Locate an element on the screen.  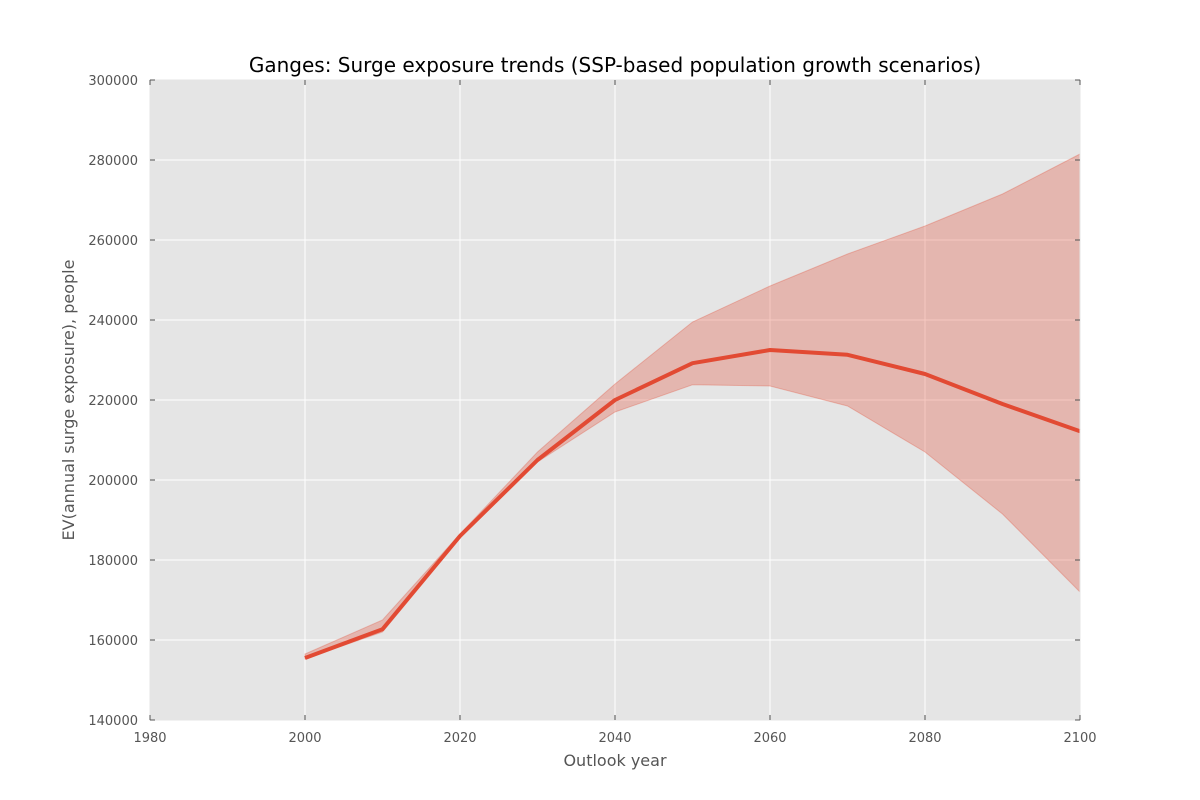
x-tick-label: 2040 is located at coordinates (614, 738).